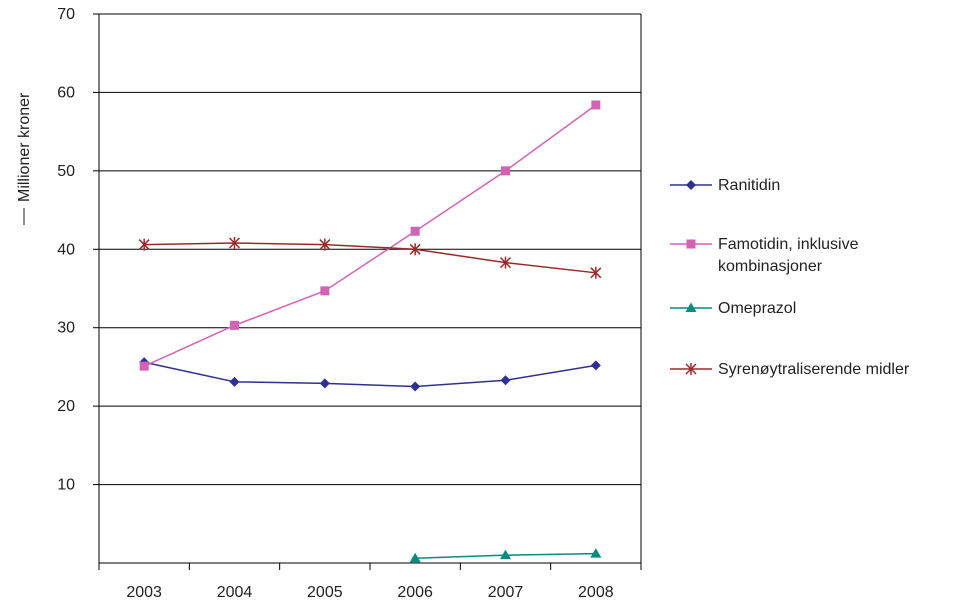 Image resolution: width=958 pixels, height=609 pixels. Describe the element at coordinates (66, 171) in the screenshot. I see `y-tick-label: 50` at that location.